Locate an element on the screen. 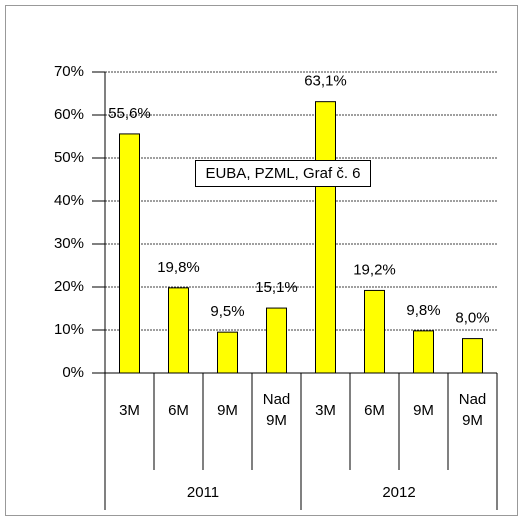 The height and width of the screenshot is (521, 523). value-label: 19,2% is located at coordinates (374, 269).